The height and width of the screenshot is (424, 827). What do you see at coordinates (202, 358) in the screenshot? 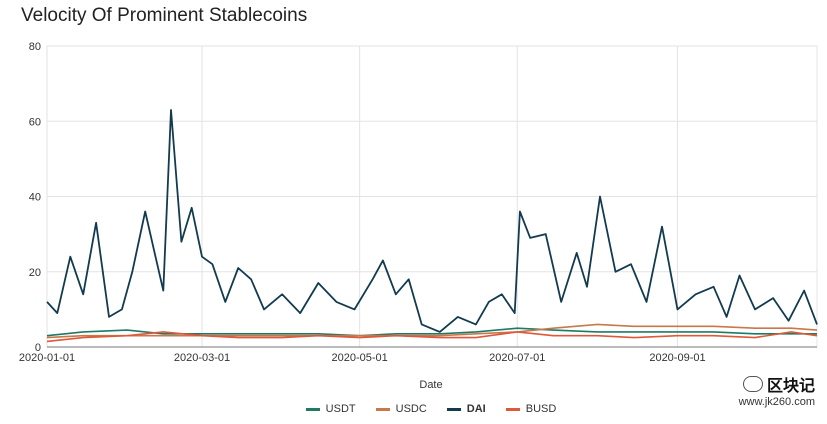
I see `x-tick-label: 2020-03-01` at bounding box center [202, 358].